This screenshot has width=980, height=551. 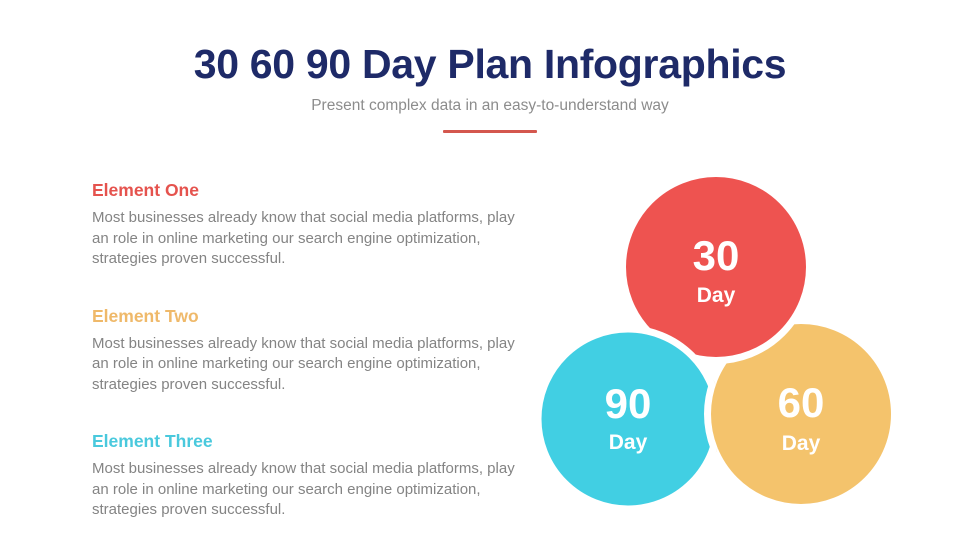 I want to click on label-90-value: 90, so click(x=628, y=403).